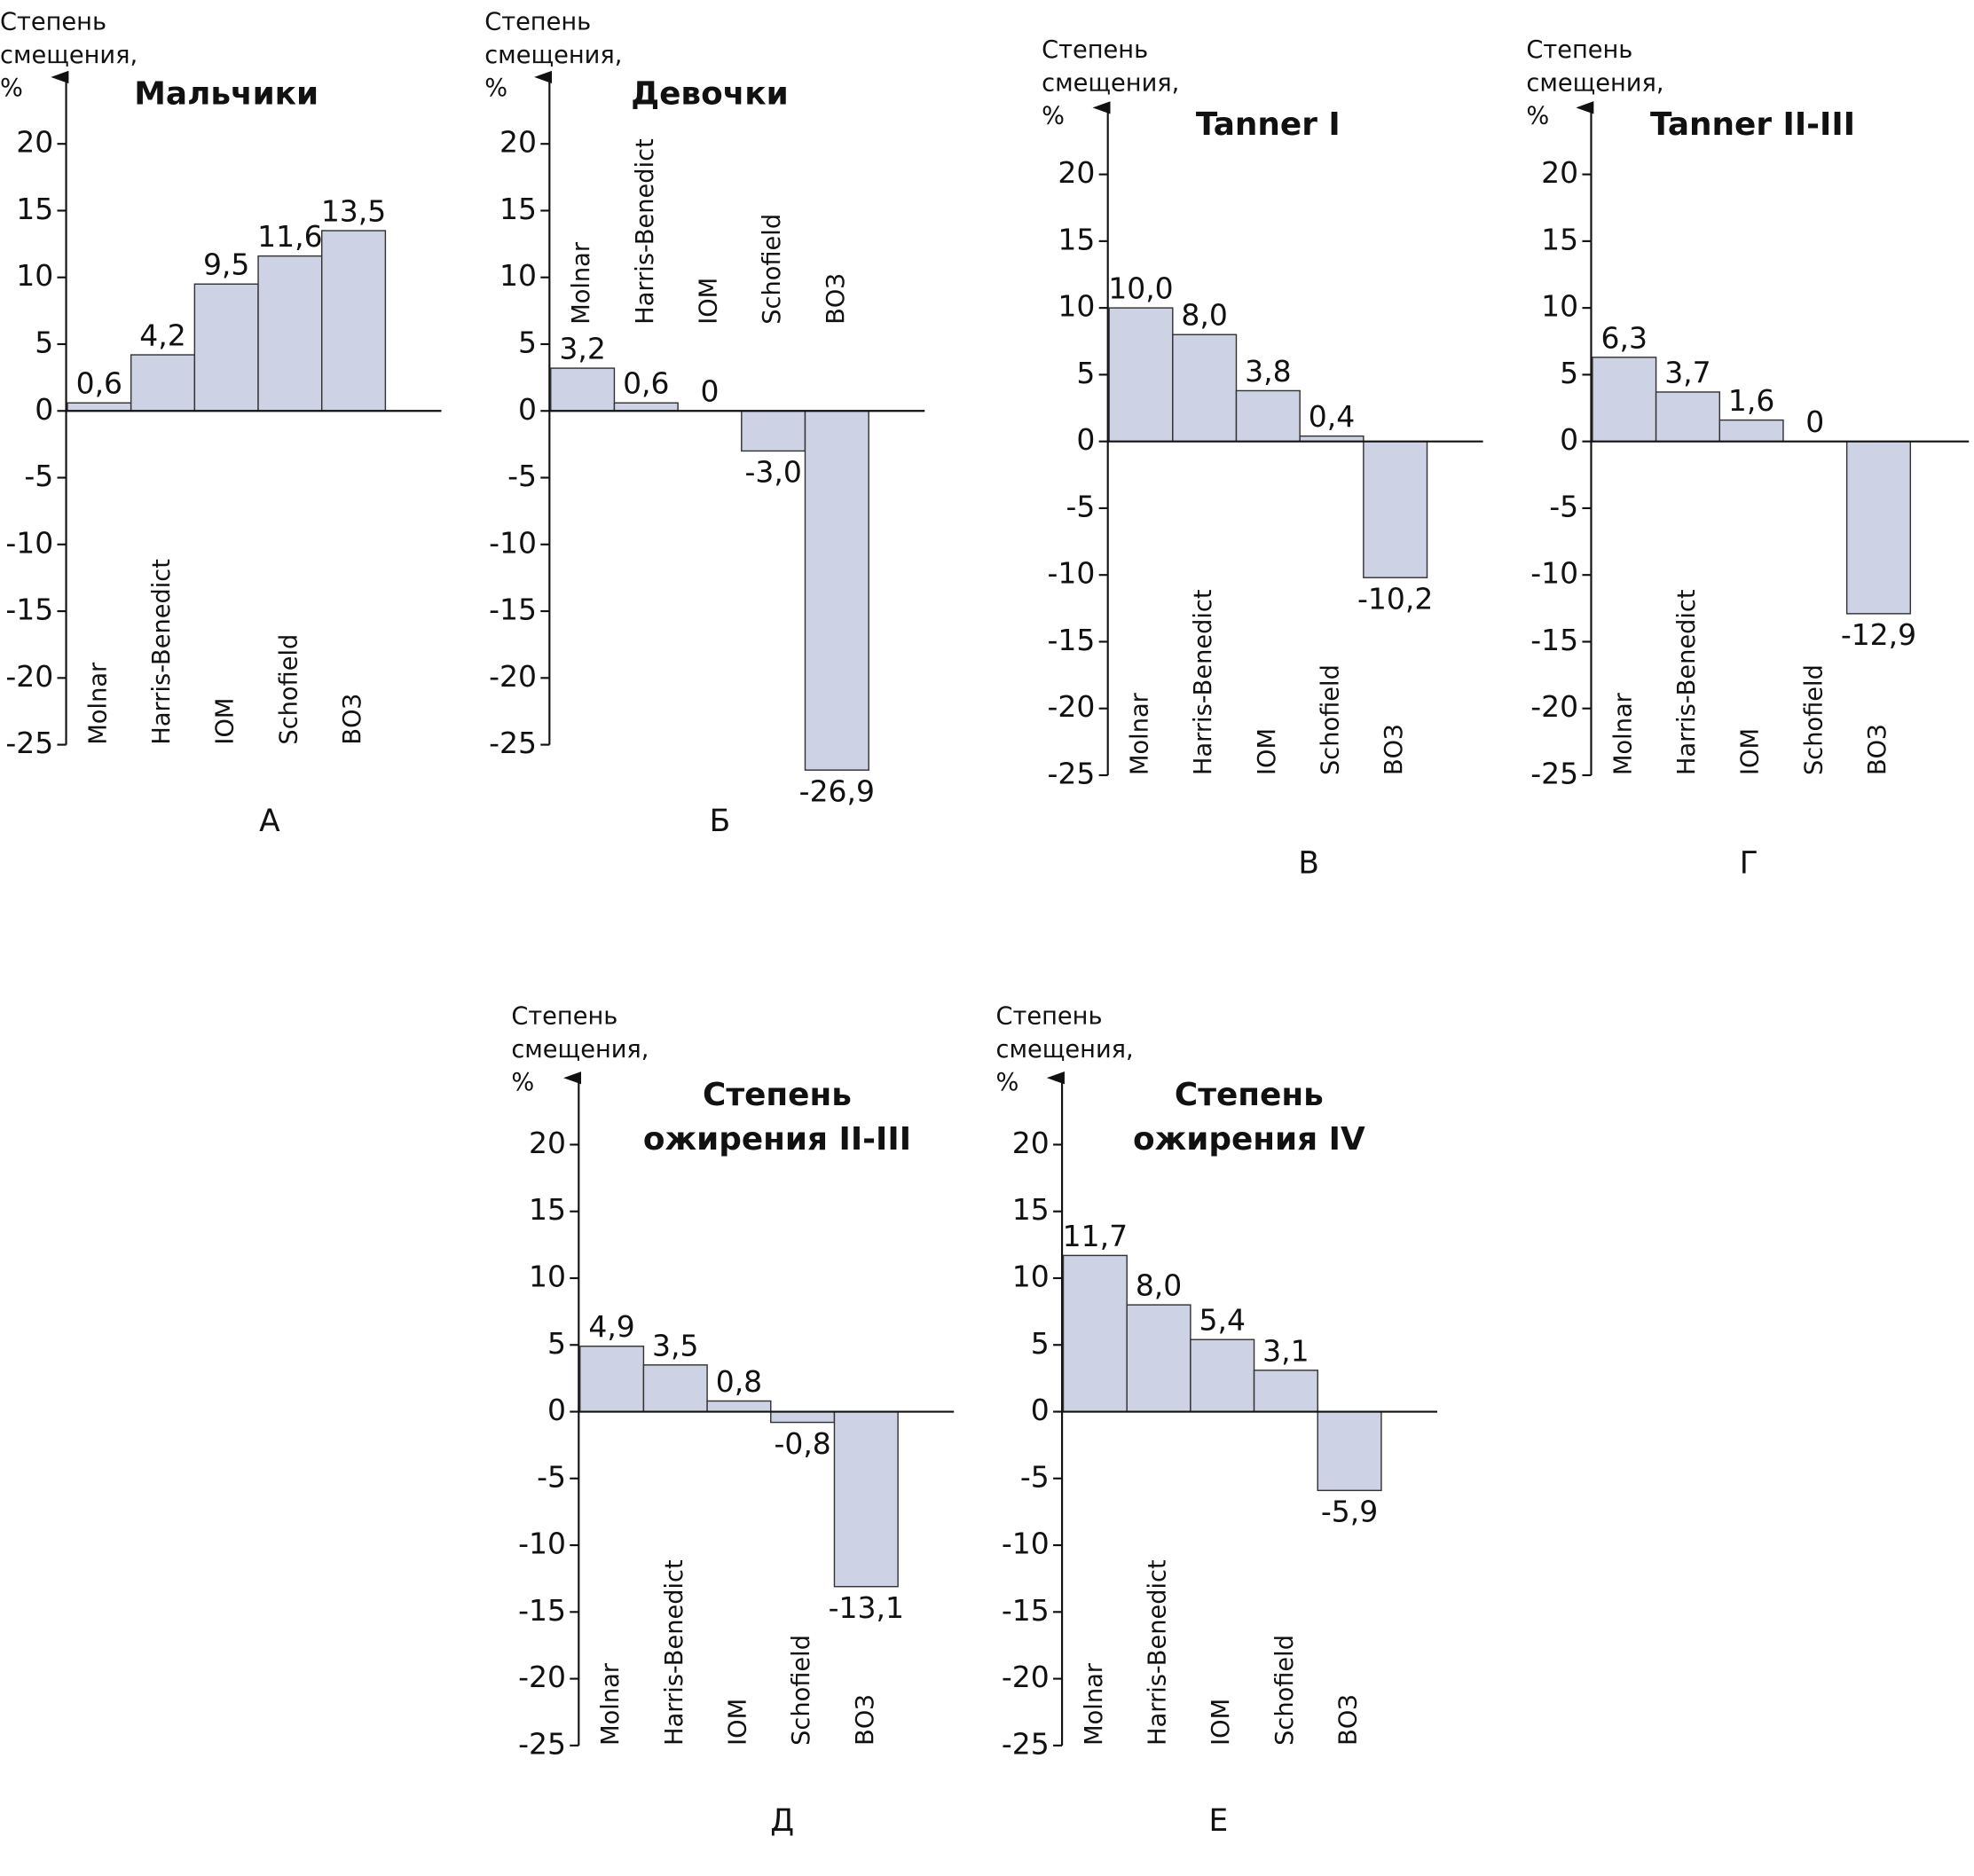  Describe the element at coordinates (720, 821) in the screenshot. I see `panel-label: Б` at that location.